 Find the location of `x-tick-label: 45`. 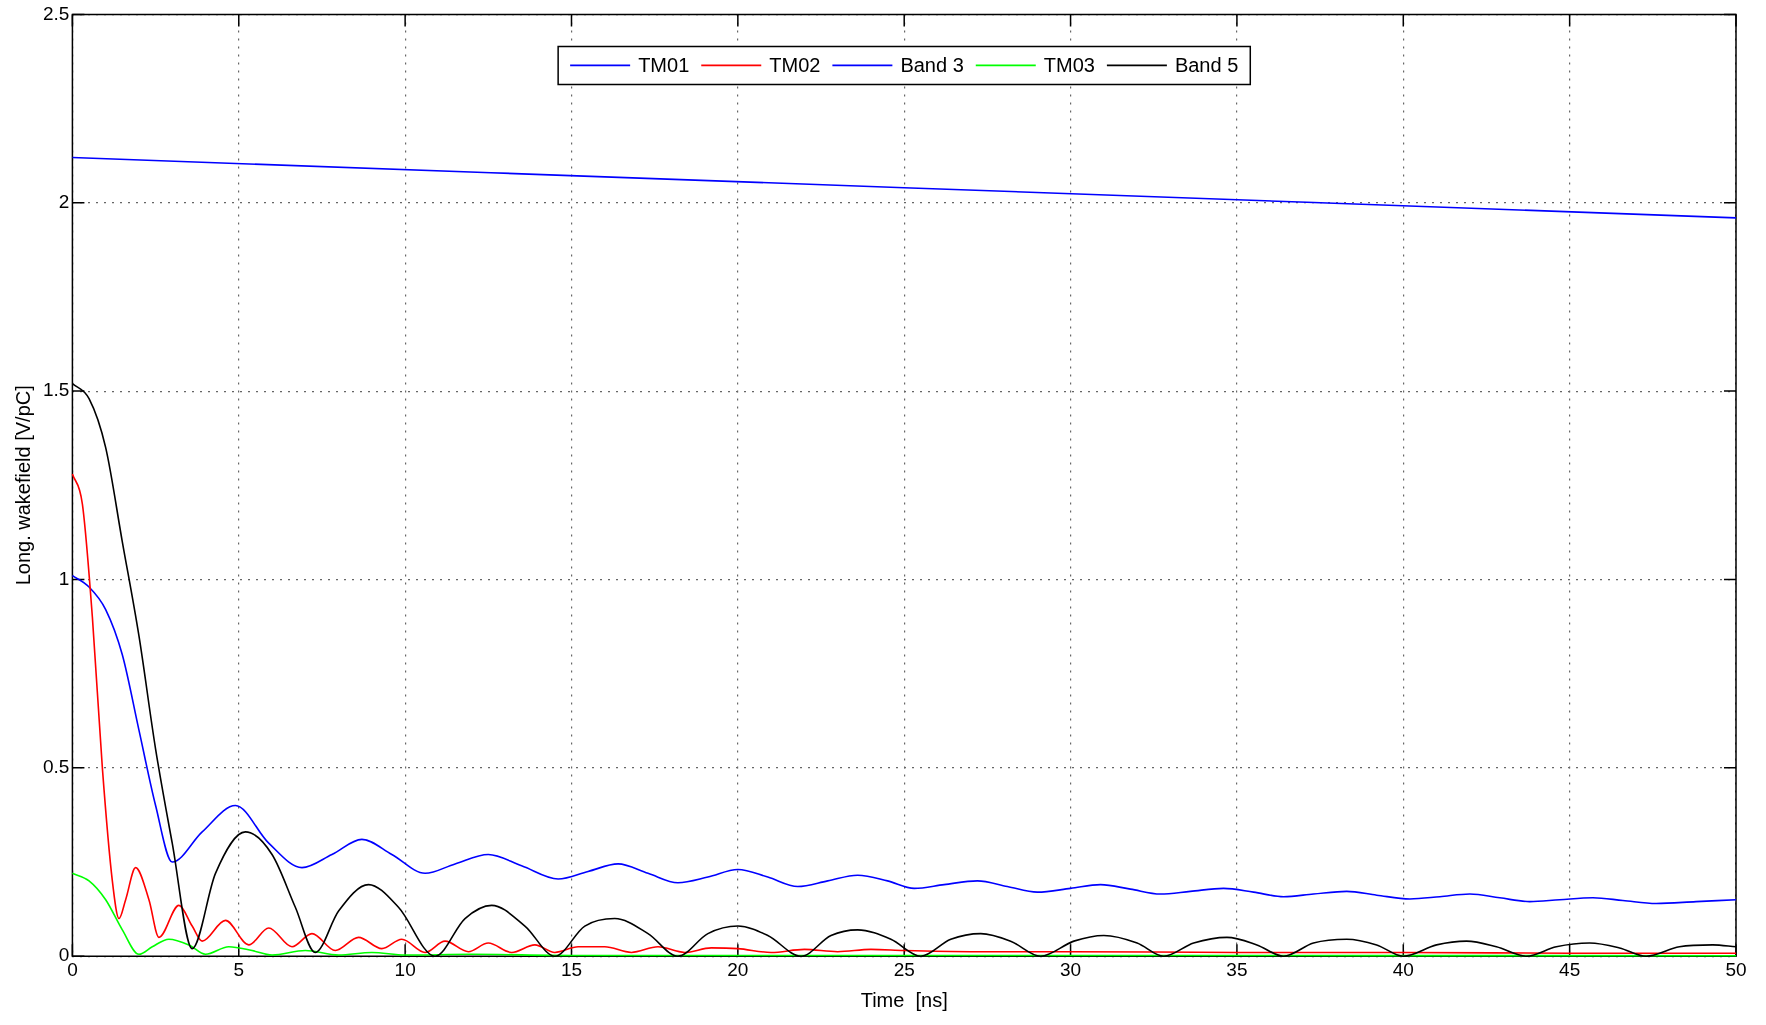

x-tick-label: 45 is located at coordinates (1570, 969).